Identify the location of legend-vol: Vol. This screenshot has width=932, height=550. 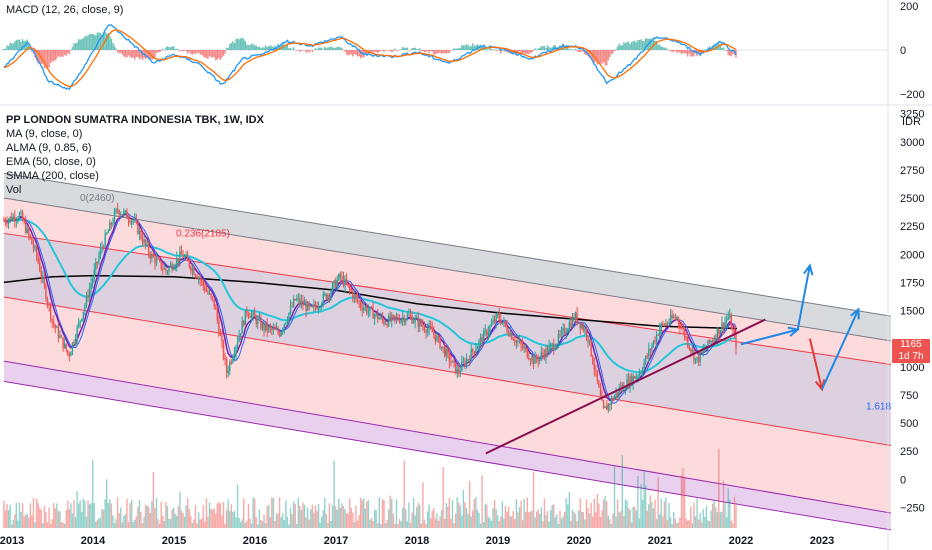
(14, 190).